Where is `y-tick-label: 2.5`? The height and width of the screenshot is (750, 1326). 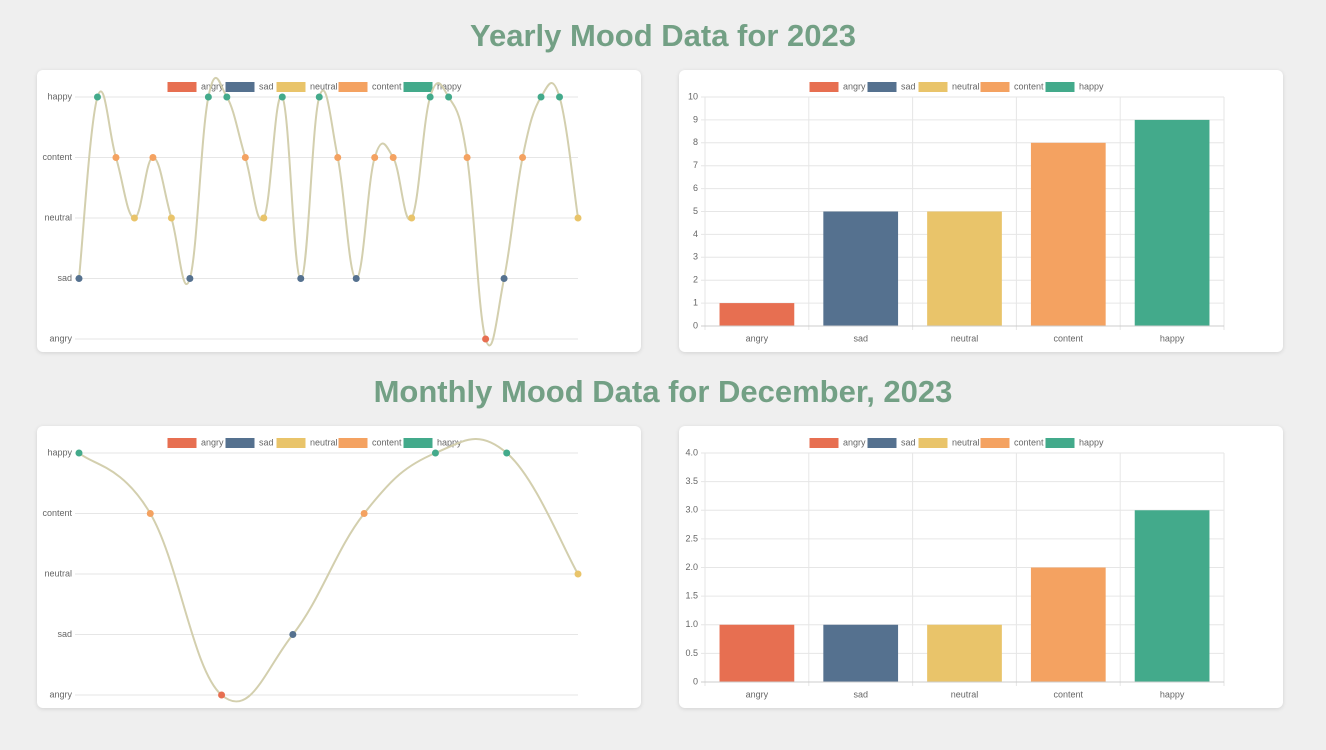
y-tick-label: 2.5 is located at coordinates (691, 538).